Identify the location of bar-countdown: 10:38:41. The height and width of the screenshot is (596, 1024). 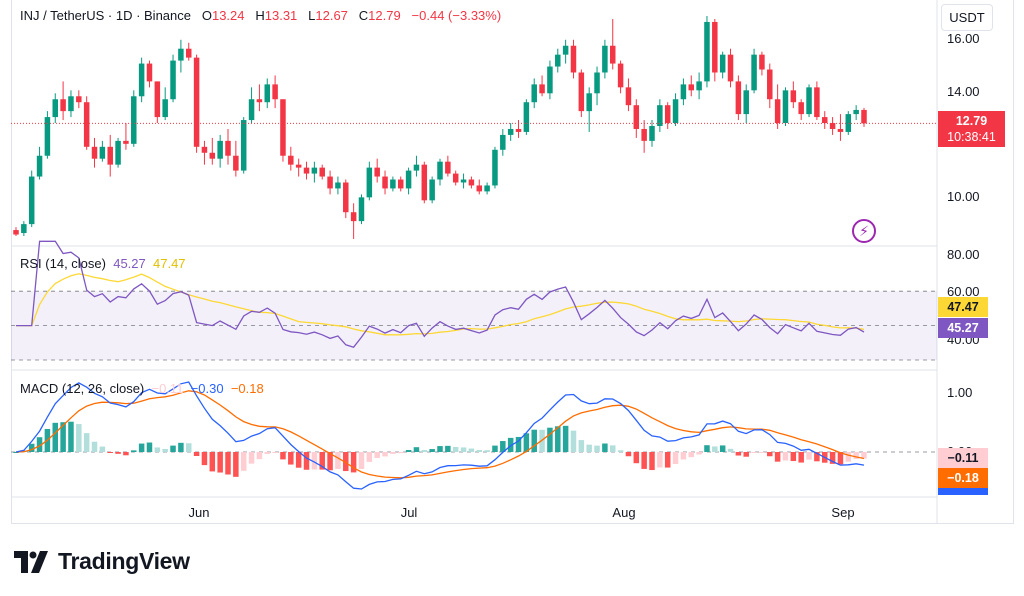
(971, 137).